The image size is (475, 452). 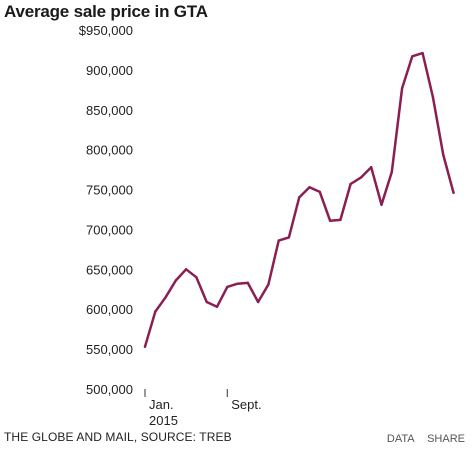 What do you see at coordinates (106, 30) in the screenshot?
I see `y-tick-label: $950,000` at bounding box center [106, 30].